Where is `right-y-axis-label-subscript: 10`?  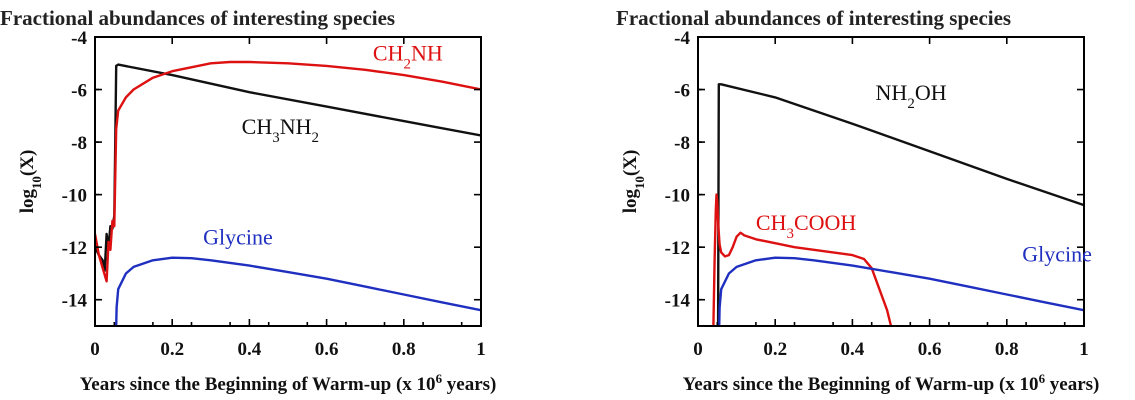 right-y-axis-label-subscript: 10 is located at coordinates (639, 182).